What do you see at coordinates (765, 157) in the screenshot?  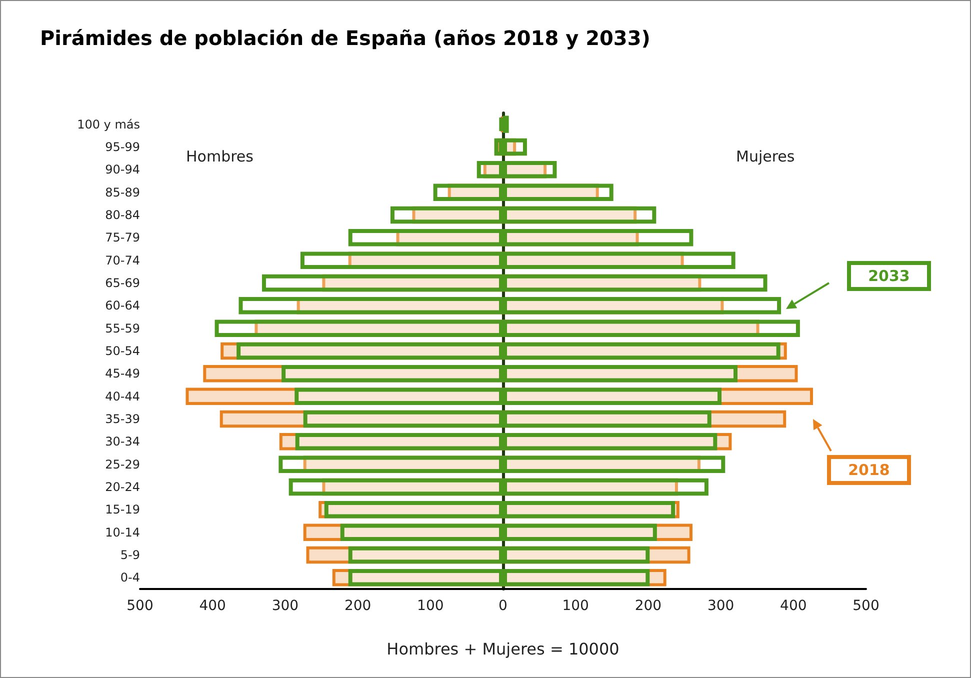 I see `annotation: Mujeres` at bounding box center [765, 157].